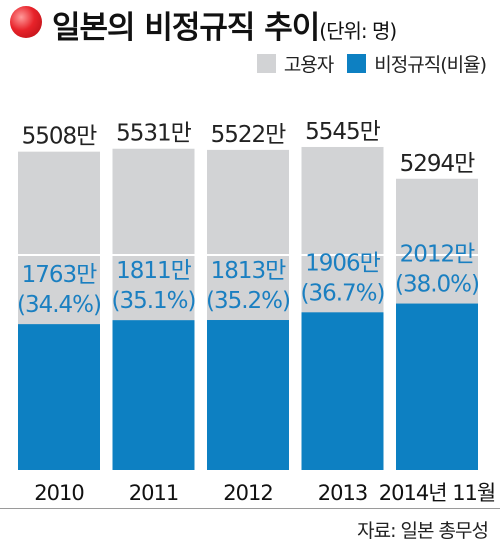 Image resolution: width=500 pixels, height=546 pixels. Describe the element at coordinates (154, 134) in the screenshot. I see `total-value-label: 5531만` at that location.